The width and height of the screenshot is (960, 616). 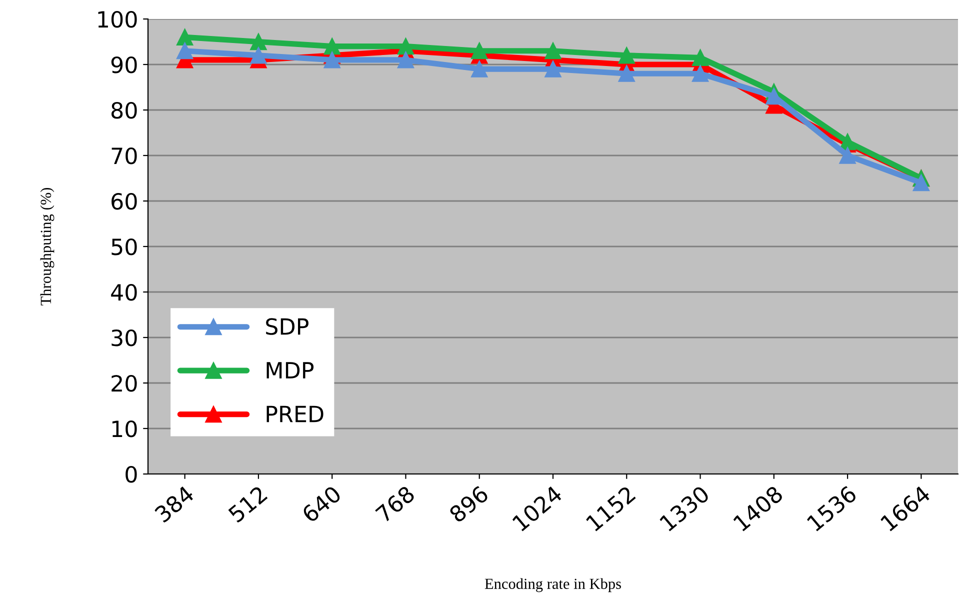 I want to click on x-tick-label: 768, so click(x=395, y=504).